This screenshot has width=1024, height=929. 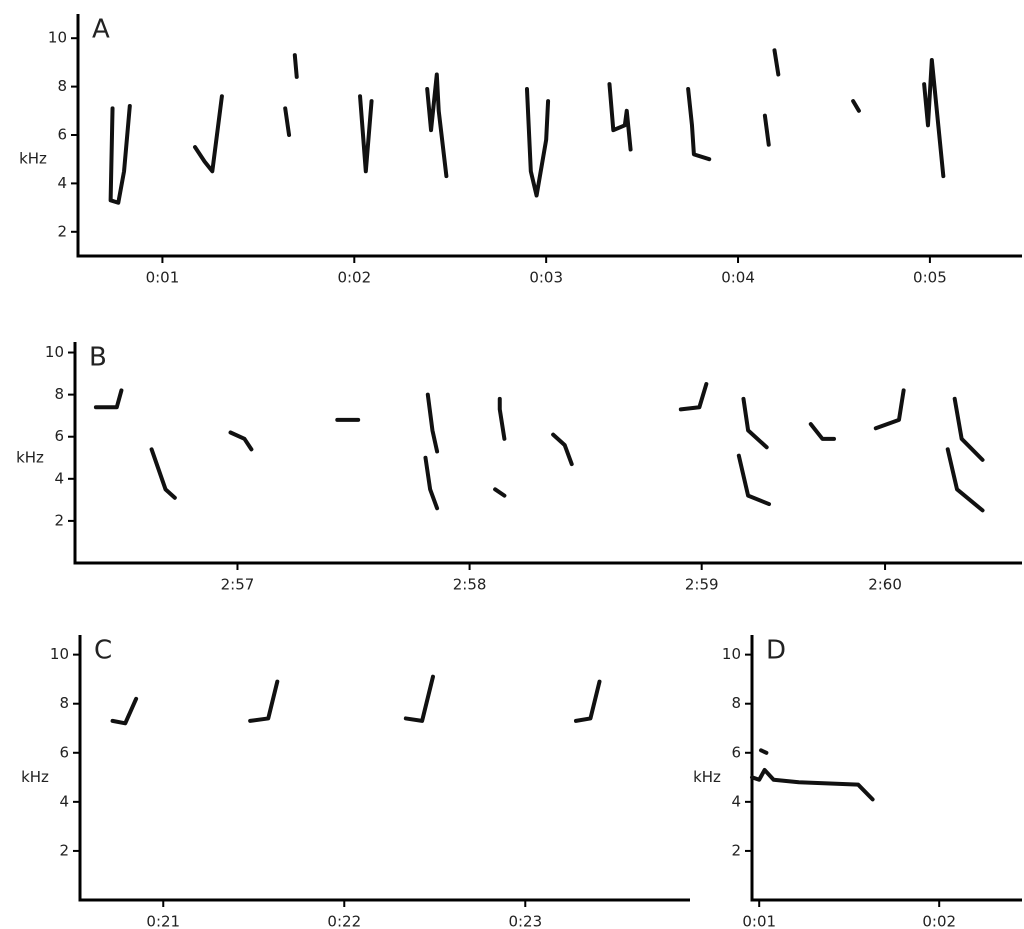 I want to click on panel-label: C, so click(x=103, y=651).